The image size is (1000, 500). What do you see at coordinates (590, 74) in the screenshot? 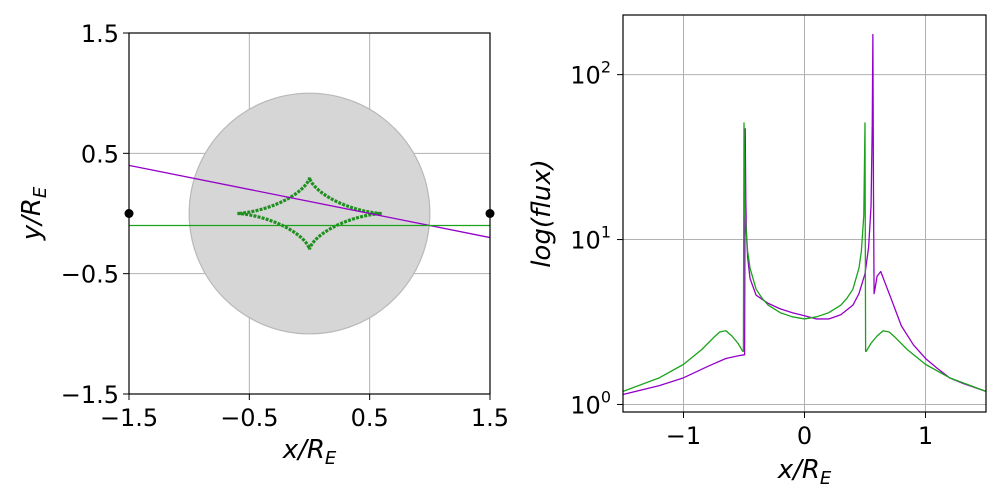
I see `right-y-tick-label: 10²` at bounding box center [590, 74].